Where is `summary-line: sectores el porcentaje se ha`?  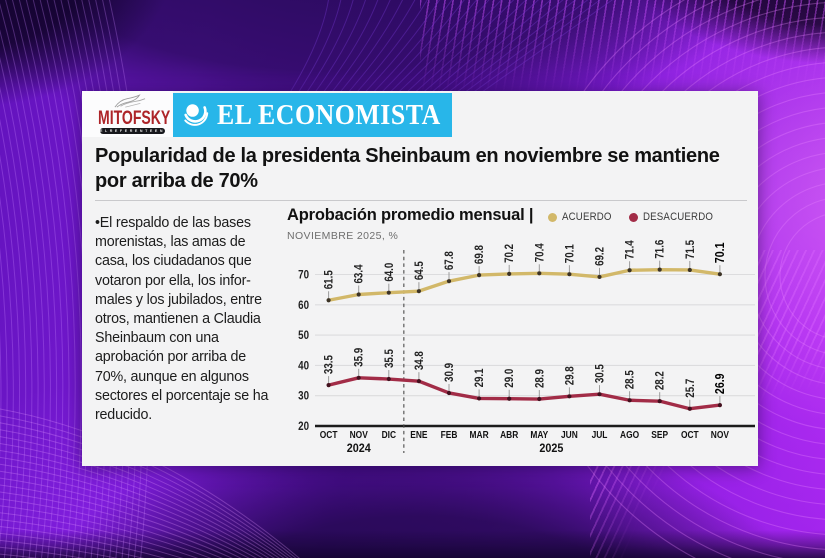 summary-line: sectores el porcentaje se ha is located at coordinates (182, 395).